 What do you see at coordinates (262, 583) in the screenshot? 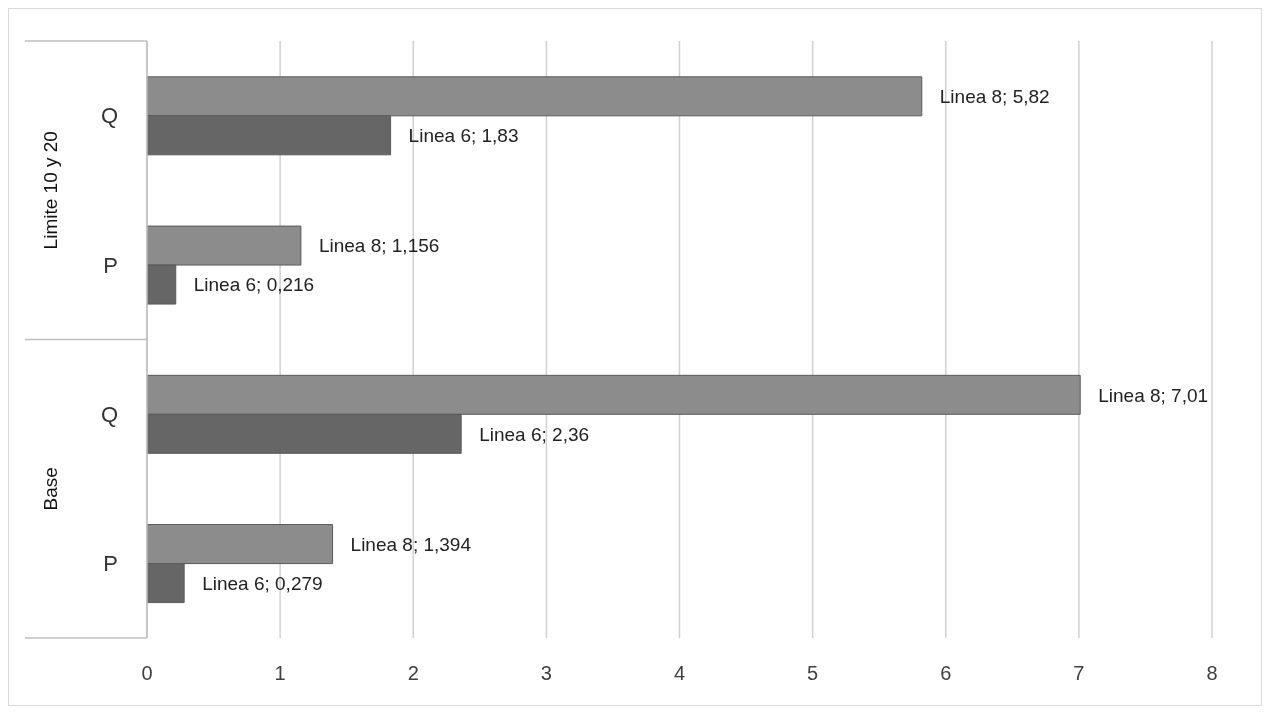
I see `data-label: Linea 6; 0,279` at bounding box center [262, 583].